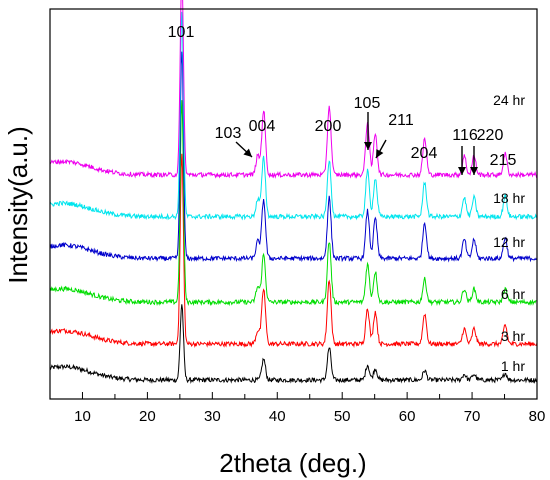 The width and height of the screenshot is (550, 480). Describe the element at coordinates (277, 416) in the screenshot. I see `x-tick-label: 40` at that location.